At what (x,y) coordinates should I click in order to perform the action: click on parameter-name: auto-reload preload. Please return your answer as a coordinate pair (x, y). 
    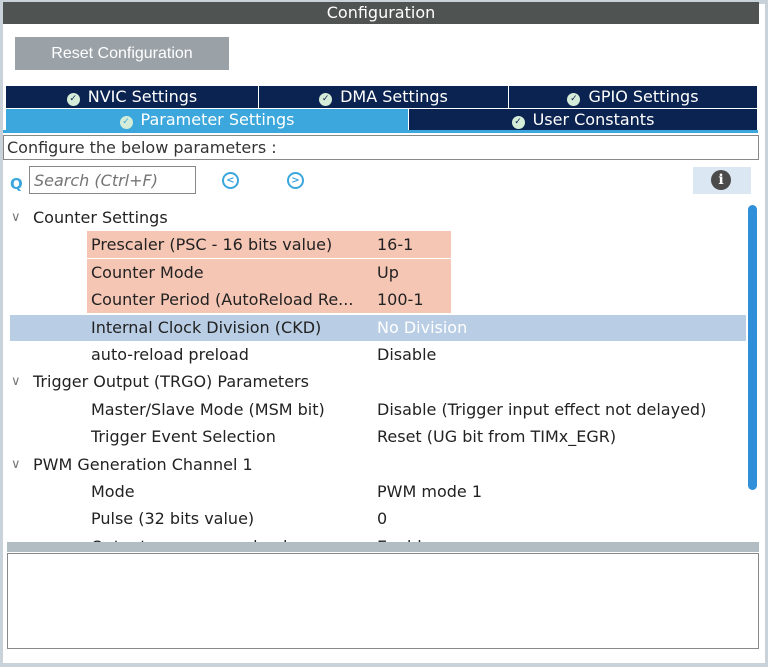
    Looking at the image, I should click on (170, 354).